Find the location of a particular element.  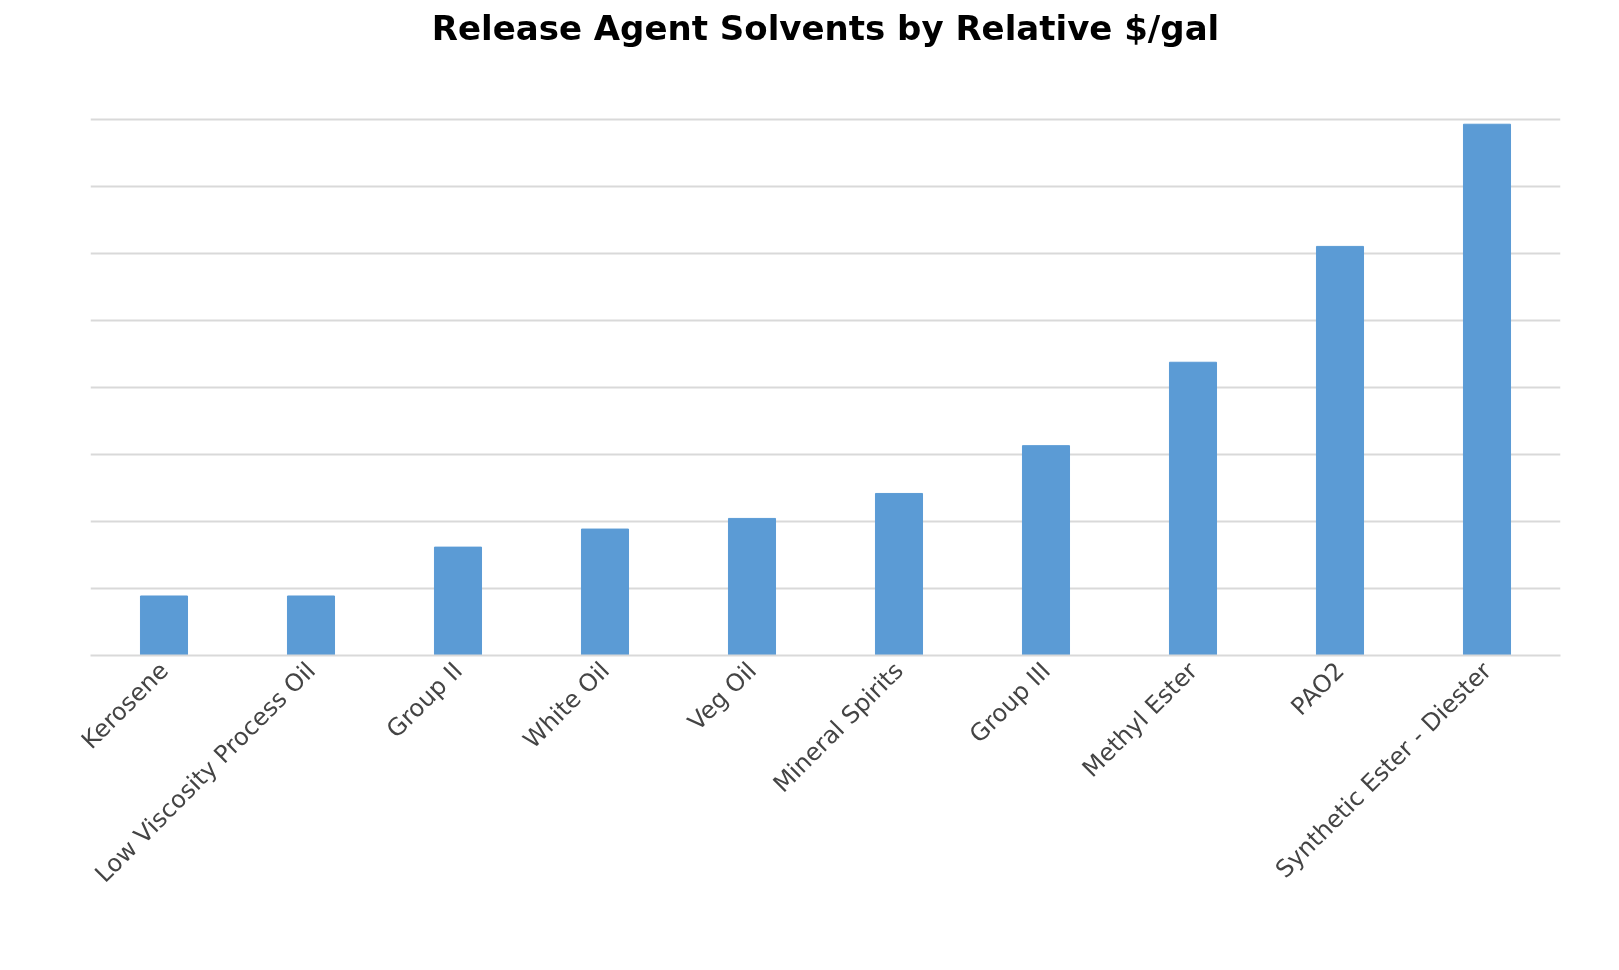

chart-title: Release Agent Solvents by Relative $/gal is located at coordinates (825, 27).